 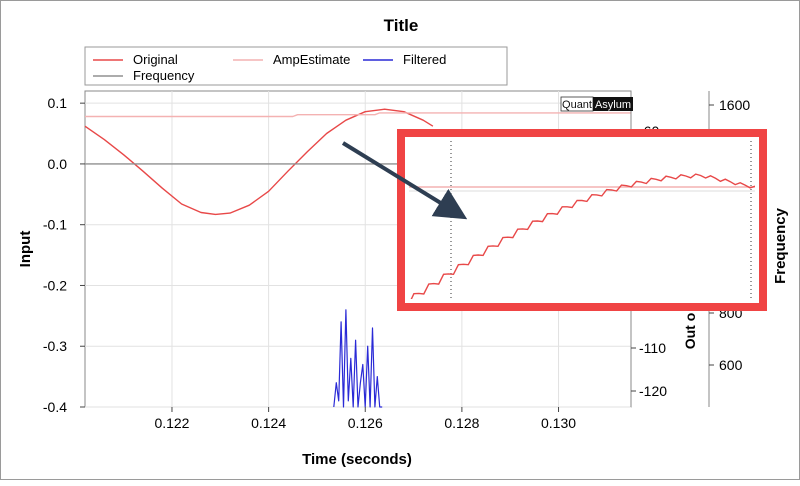 What do you see at coordinates (164, 75) in the screenshot?
I see `legend-label-frequency: Frequency` at bounding box center [164, 75].